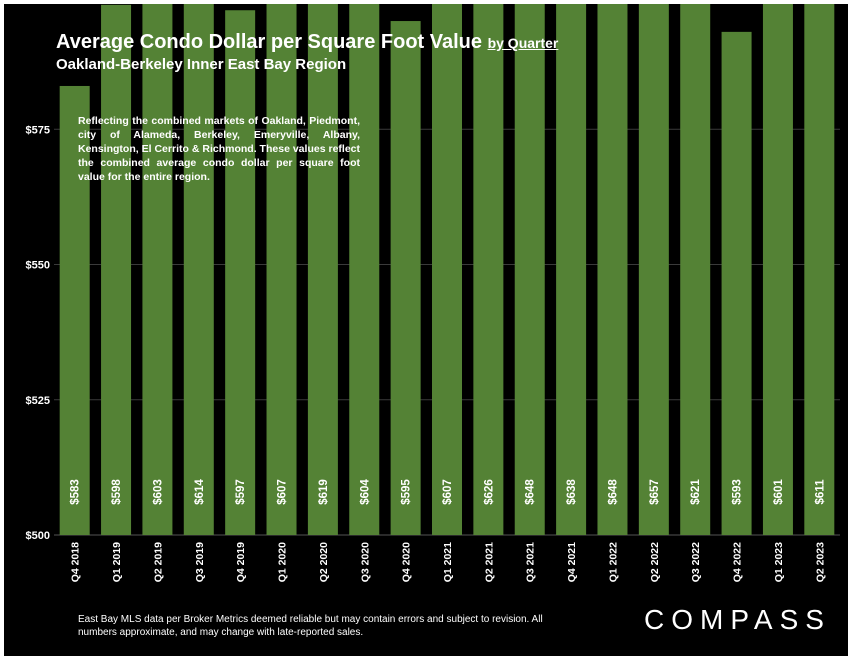 The height and width of the screenshot is (660, 852). Describe the element at coordinates (779, 562) in the screenshot. I see `x-tick-label: Q1 2023` at that location.